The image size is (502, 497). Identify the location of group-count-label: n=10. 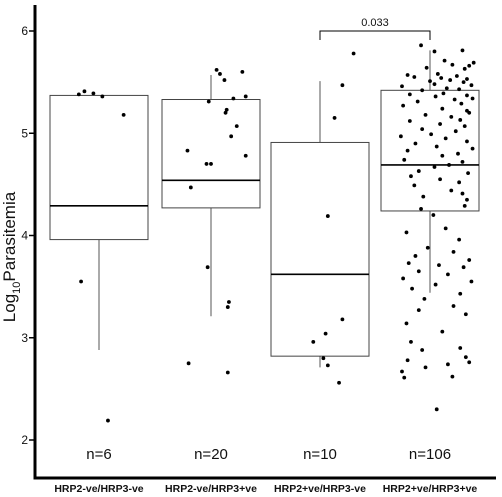
(320, 454).